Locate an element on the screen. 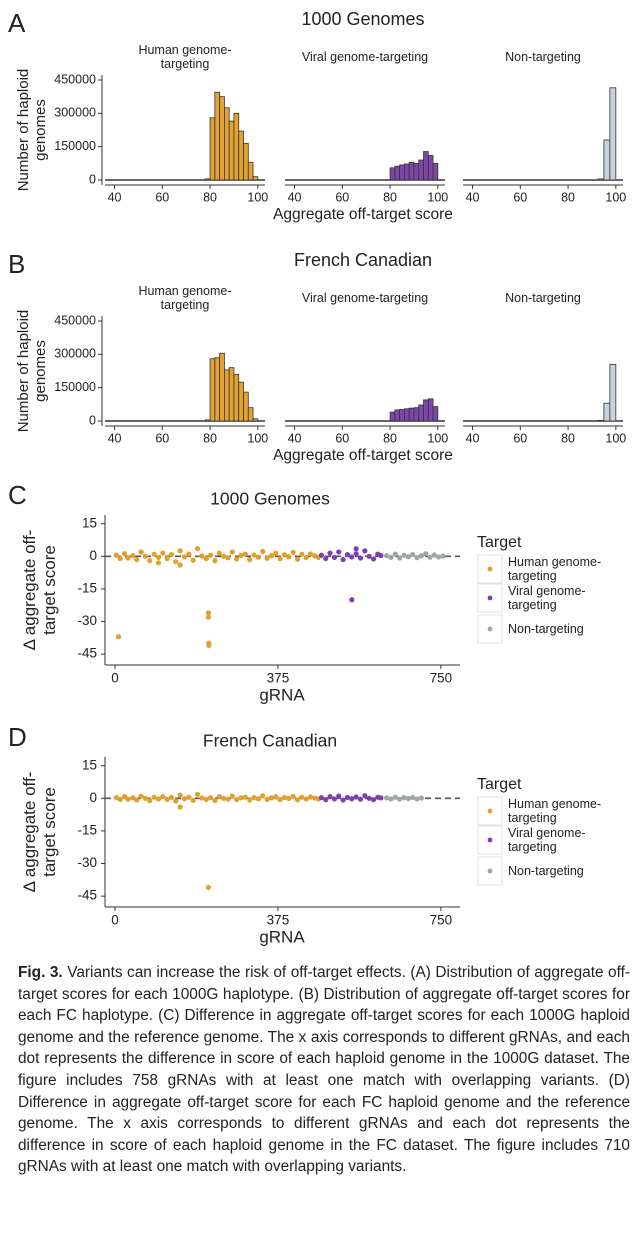 The height and width of the screenshot is (1234, 640). y-tick-label: 150000 is located at coordinates (75, 146).